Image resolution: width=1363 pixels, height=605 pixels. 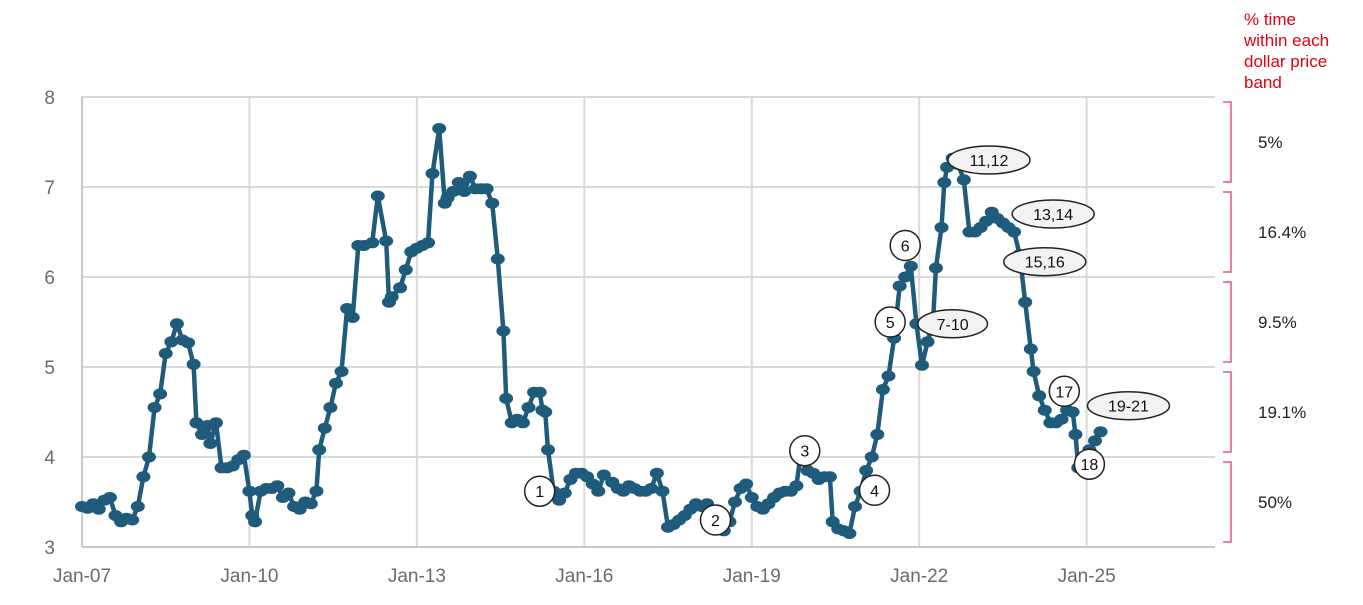 I want to click on y-tick-label: 3, so click(x=49, y=548).